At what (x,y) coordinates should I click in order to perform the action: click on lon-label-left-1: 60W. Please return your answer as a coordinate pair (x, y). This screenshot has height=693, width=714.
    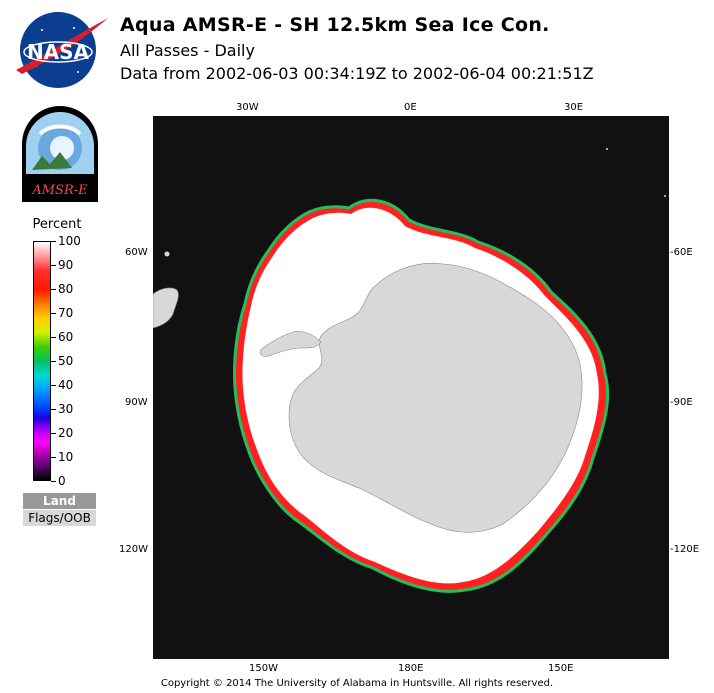
    Looking at the image, I should click on (136, 252).